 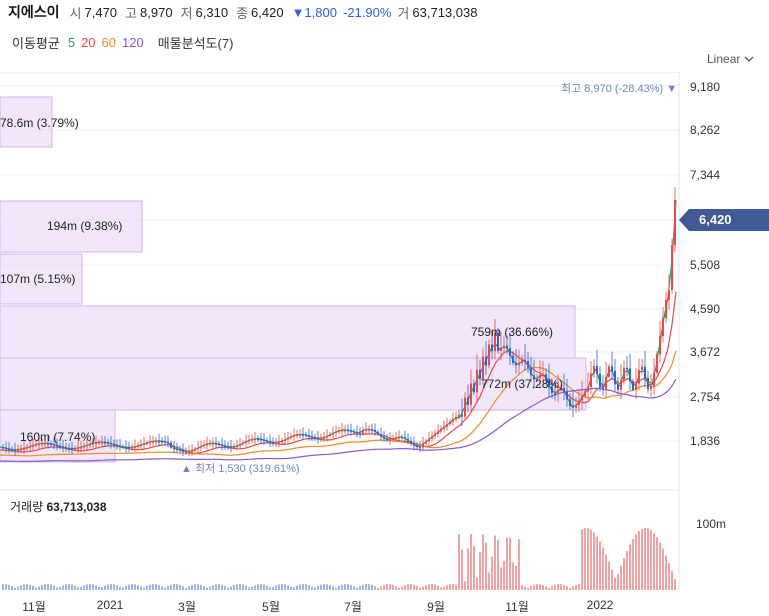 I want to click on x-axis-label: 7월, so click(x=353, y=607).